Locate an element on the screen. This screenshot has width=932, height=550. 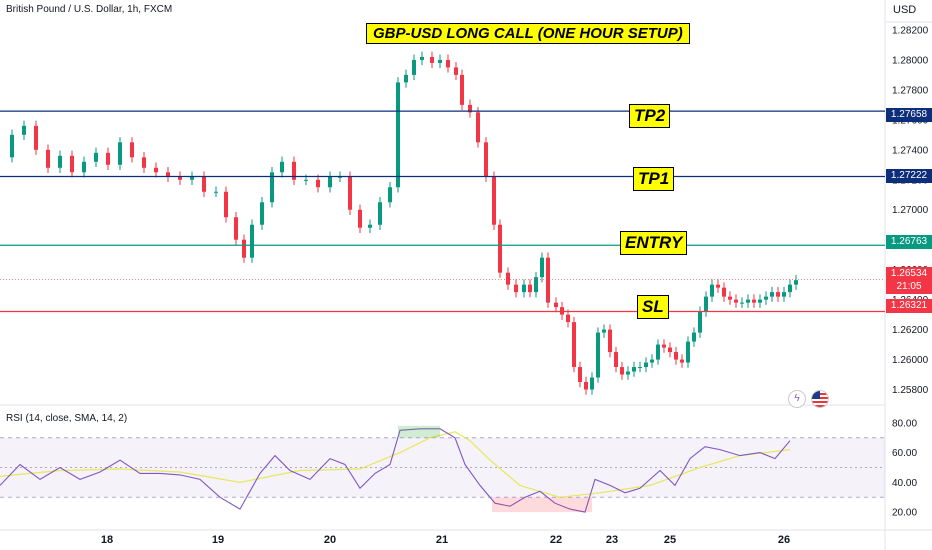
tp1-price-tag: 1.27222 is located at coordinates (909, 176).